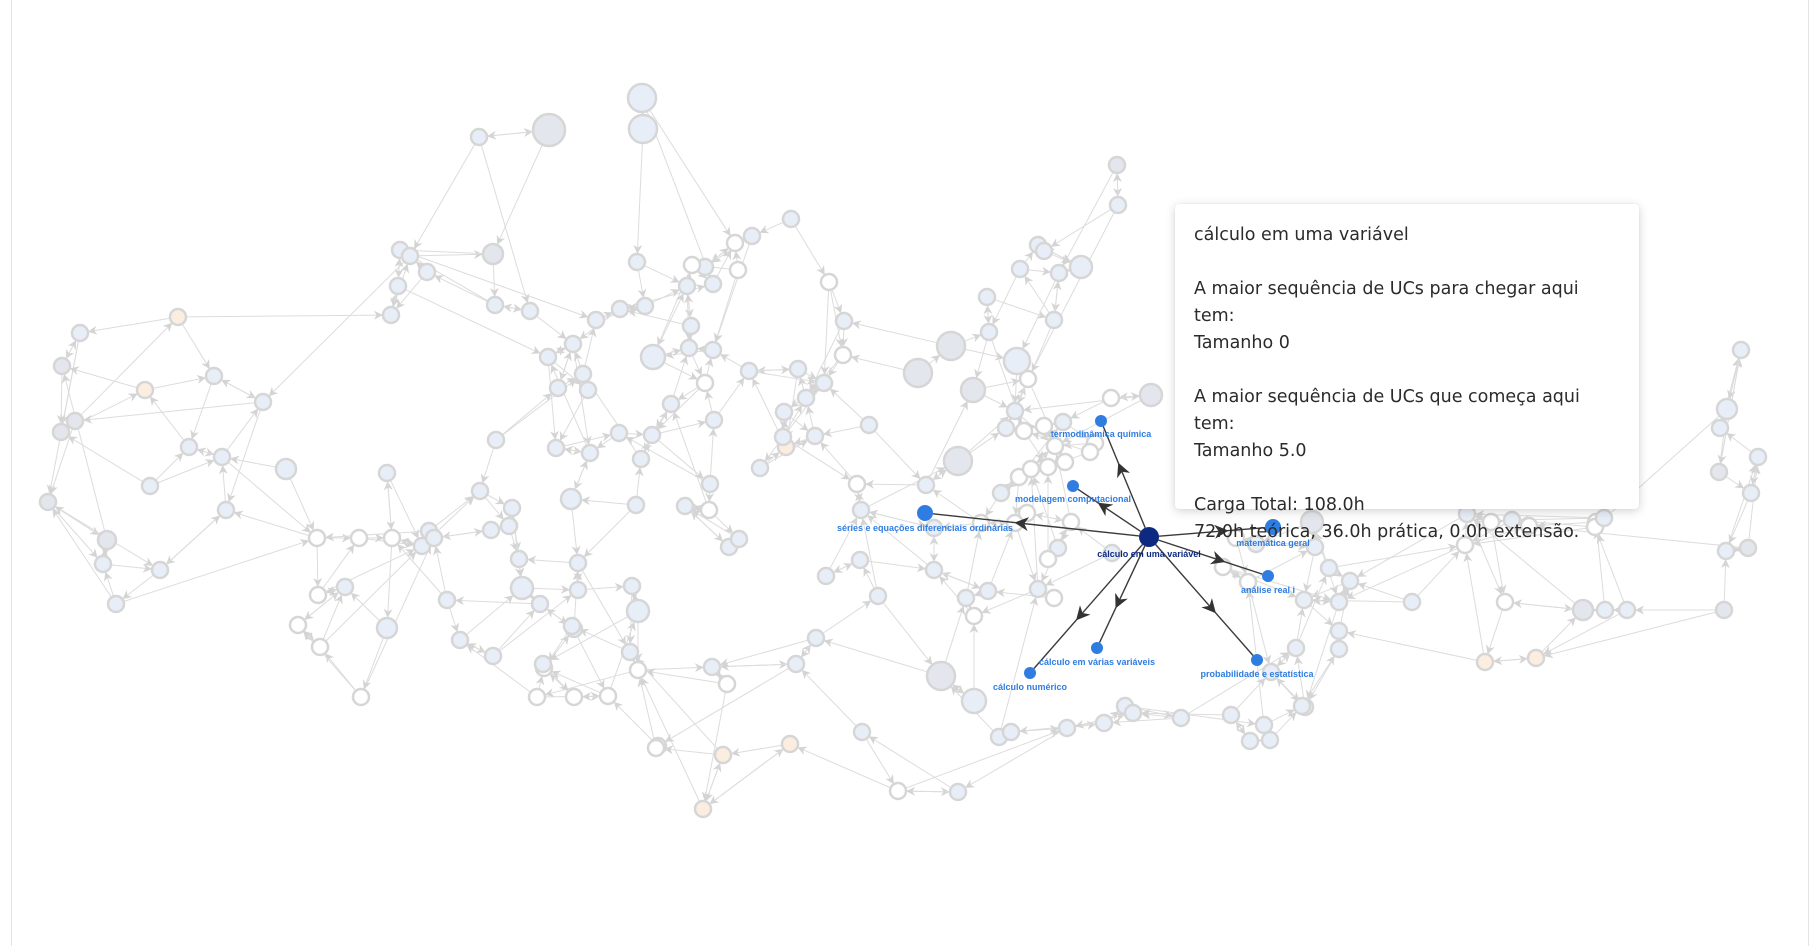 The width and height of the screenshot is (1813, 946). I want to click on node-probest, so click(1257, 660).